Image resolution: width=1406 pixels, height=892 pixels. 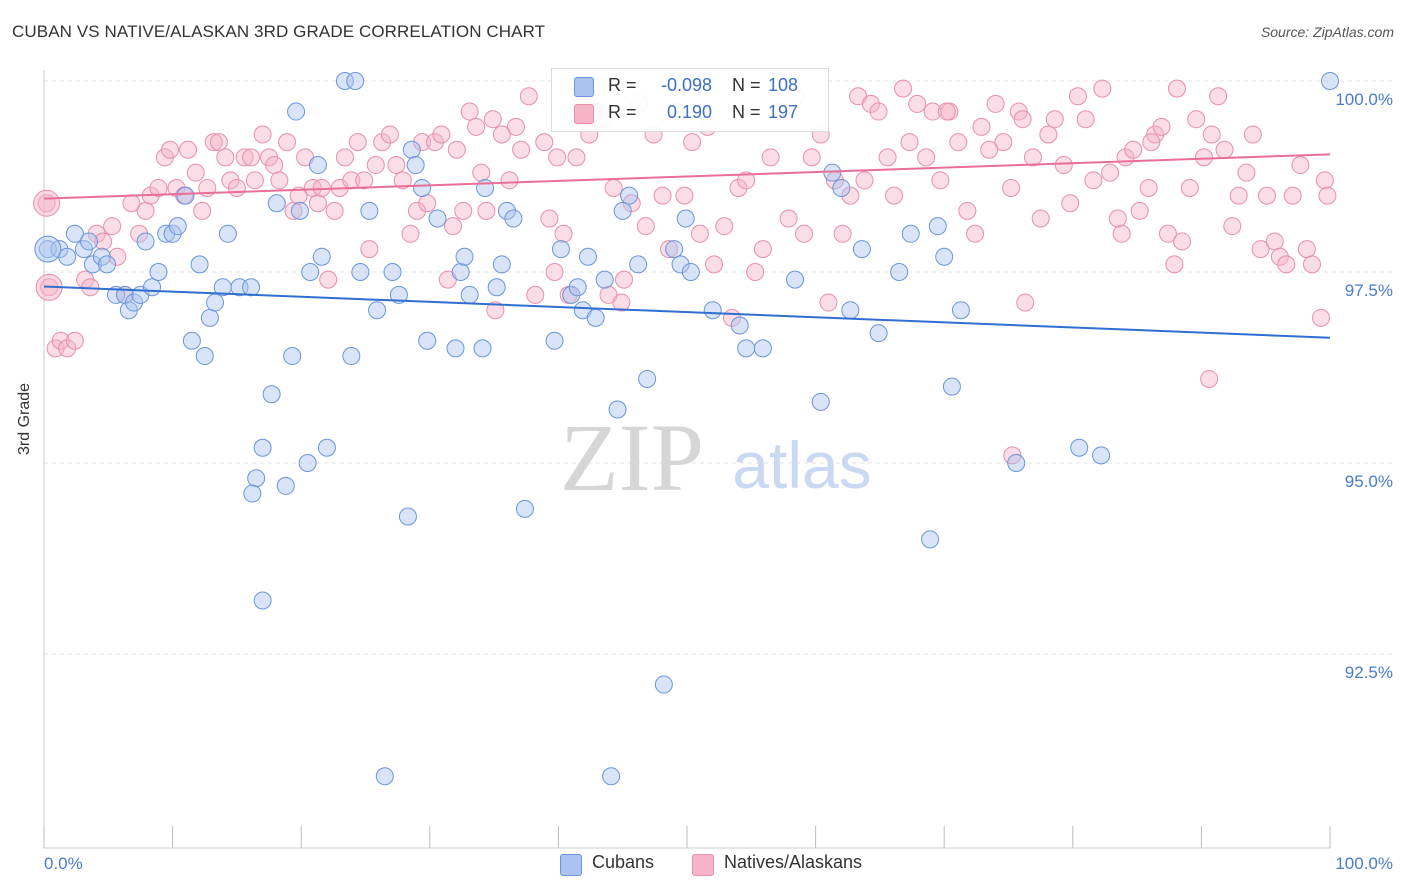 What do you see at coordinates (746, 112) in the screenshot?
I see `n-label: N =` at bounding box center [746, 112].